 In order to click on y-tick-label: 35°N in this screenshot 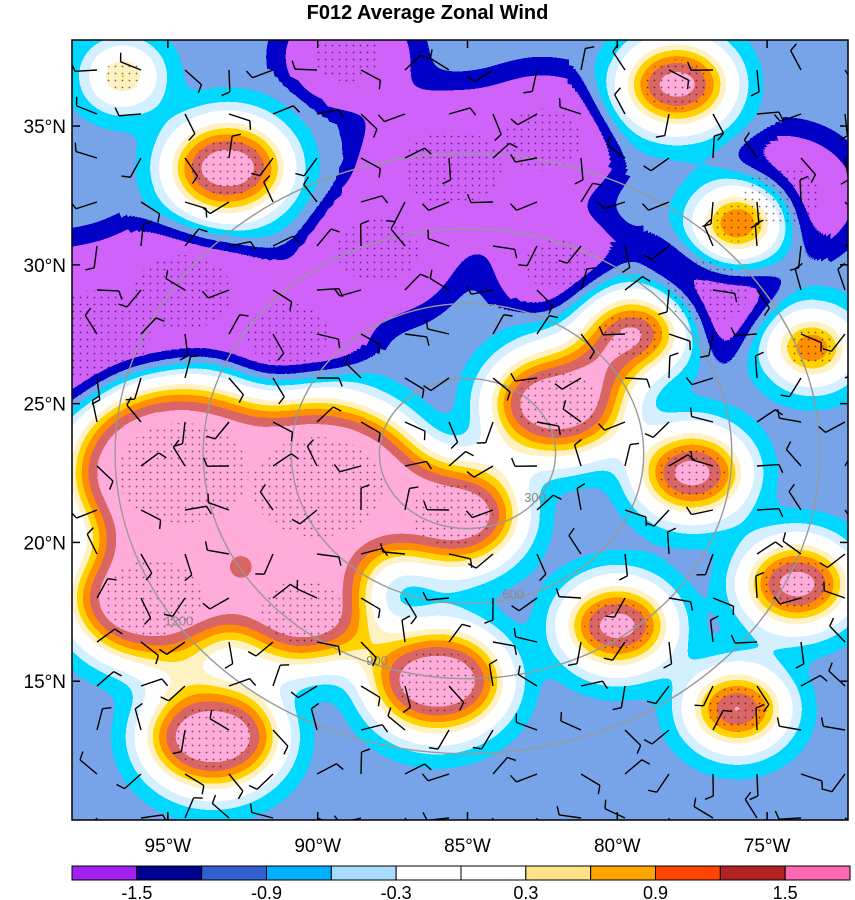, I will do `click(45, 127)`.